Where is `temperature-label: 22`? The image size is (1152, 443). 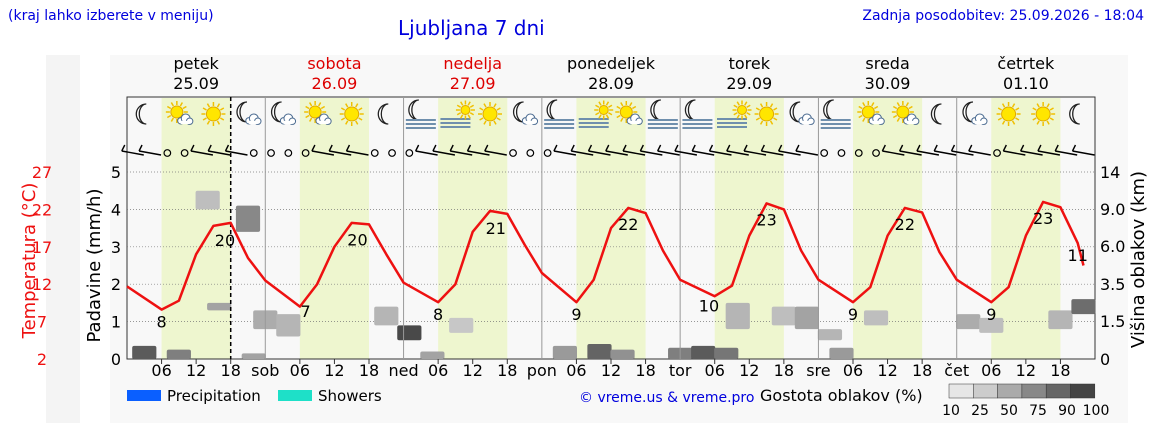
temperature-label: 22 is located at coordinates (628, 224).